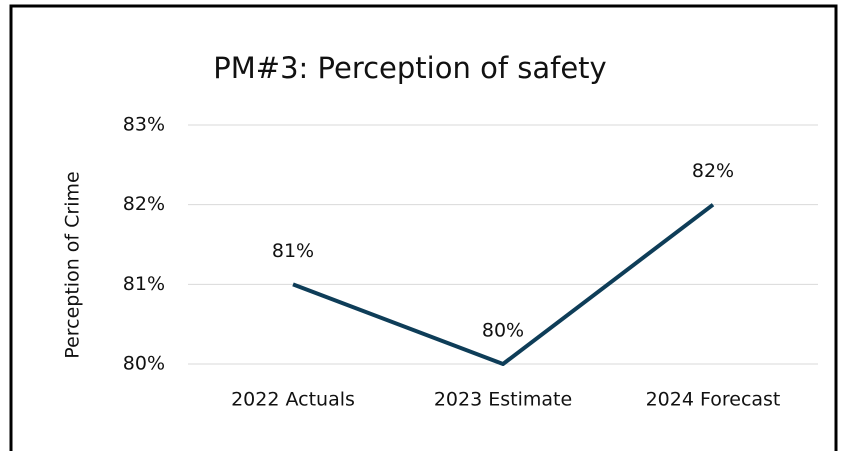 Image resolution: width=841 pixels, height=451 pixels. I want to click on y-tick-label: 81%, so click(144, 284).